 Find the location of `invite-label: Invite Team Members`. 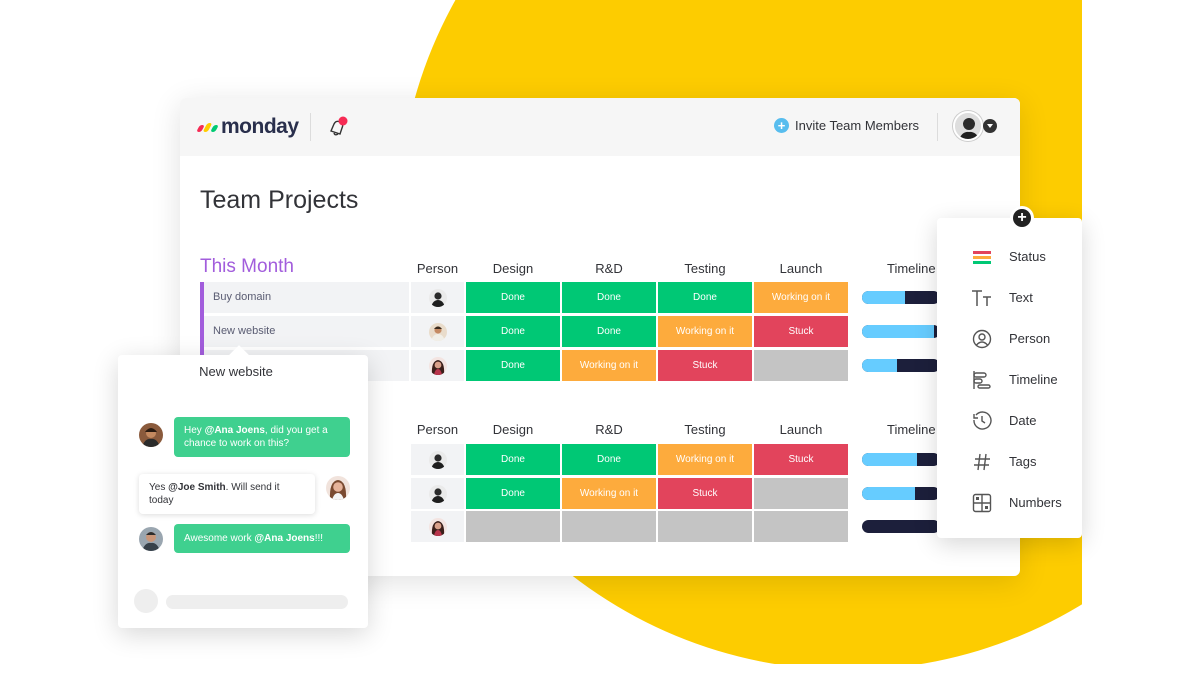

invite-label: Invite Team Members is located at coordinates (857, 125).